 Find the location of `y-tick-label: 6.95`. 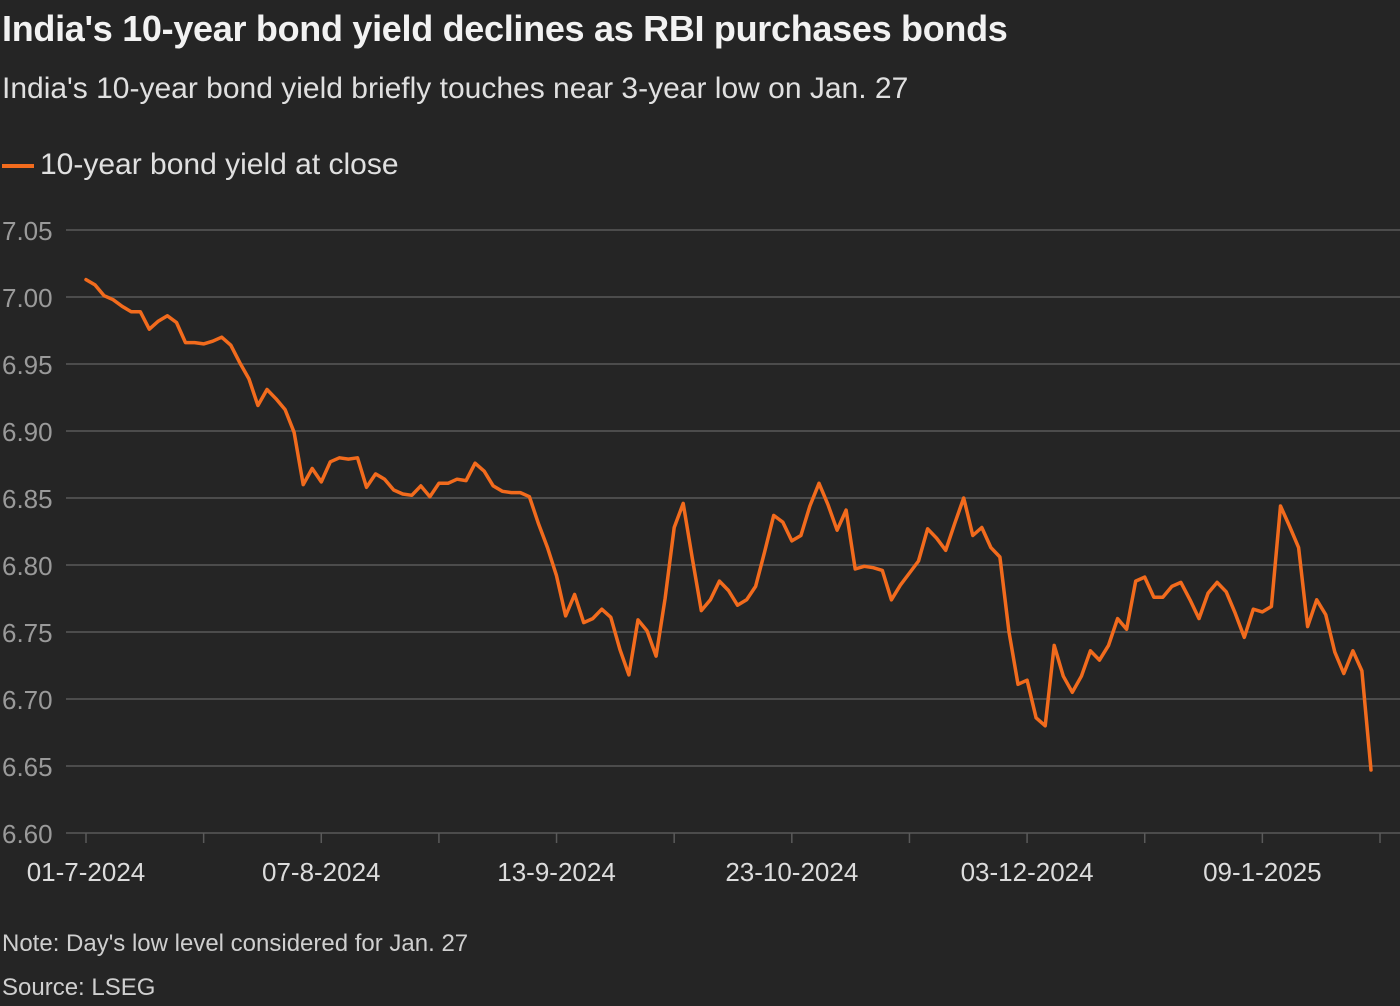

y-tick-label: 6.95 is located at coordinates (27, 365).